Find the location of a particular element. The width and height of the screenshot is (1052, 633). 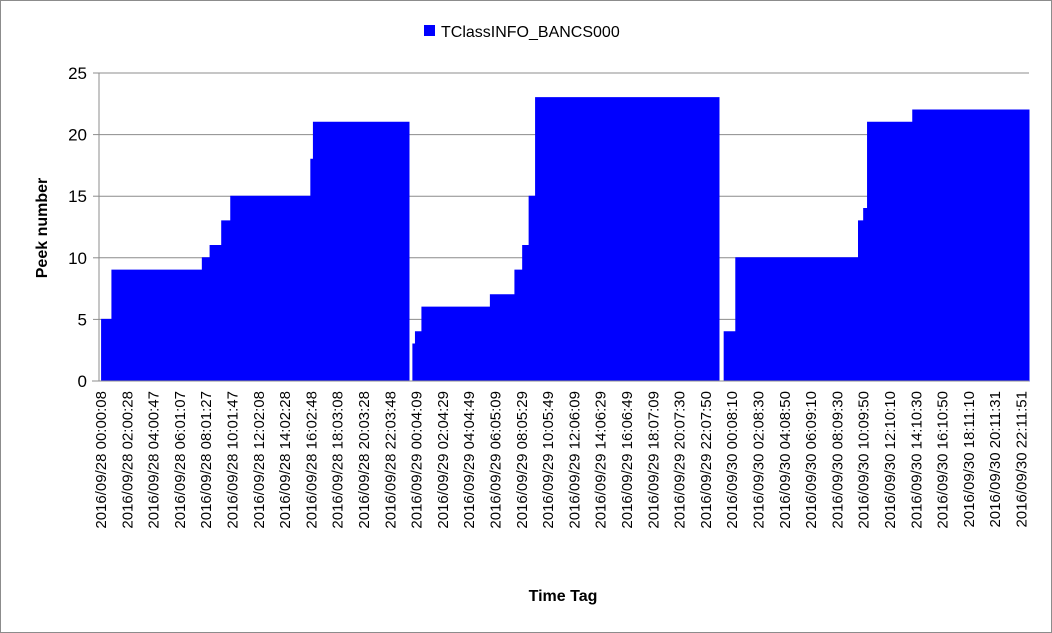

x-tick-label: 2016/09/29 06:05:09 is located at coordinates (496, 460).